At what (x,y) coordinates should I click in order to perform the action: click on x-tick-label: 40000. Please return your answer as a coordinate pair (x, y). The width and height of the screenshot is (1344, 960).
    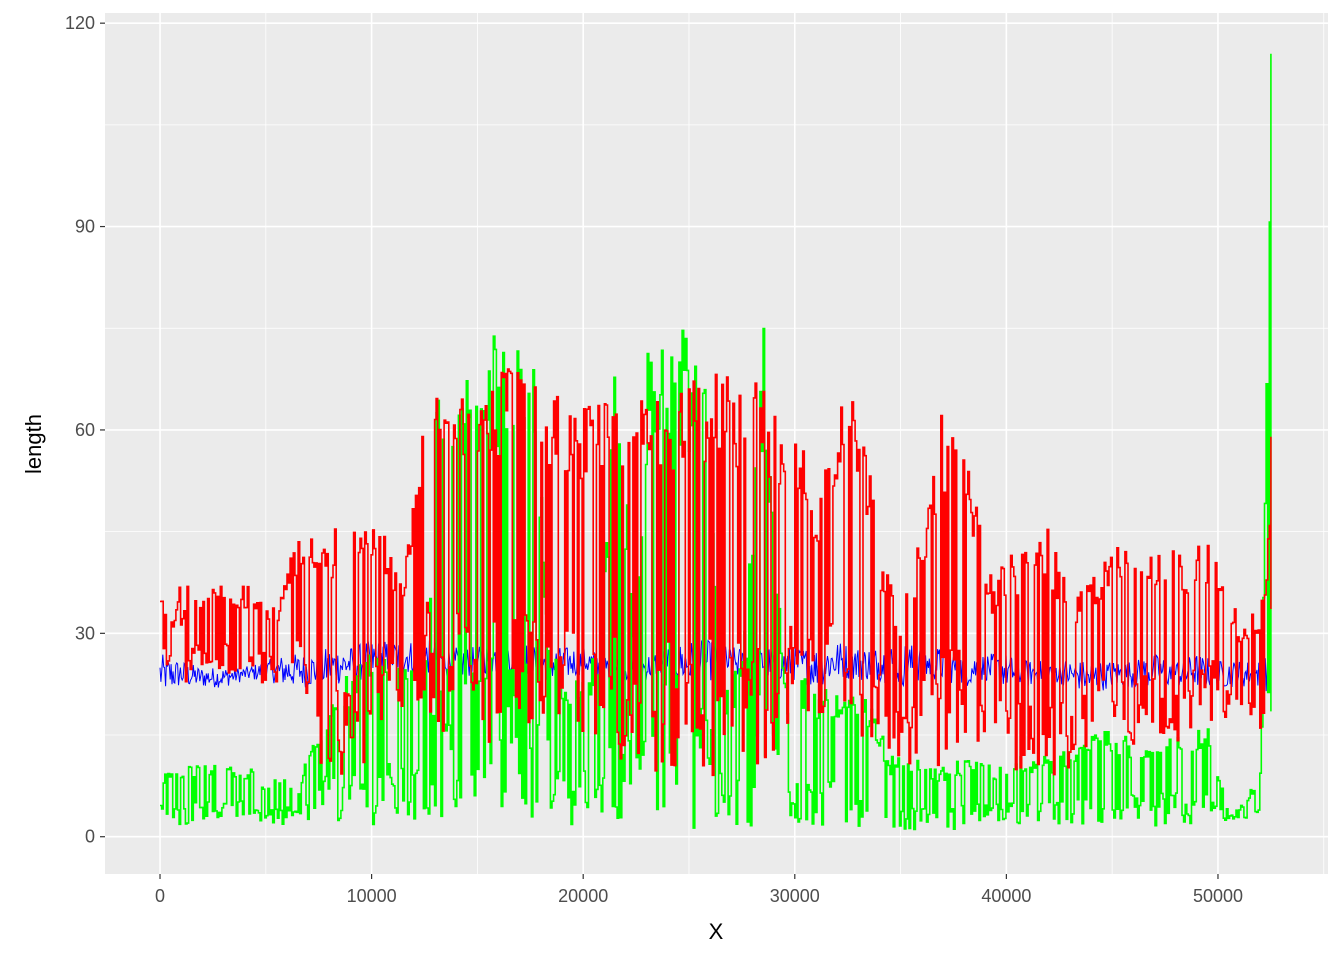
    Looking at the image, I should click on (1006, 896).